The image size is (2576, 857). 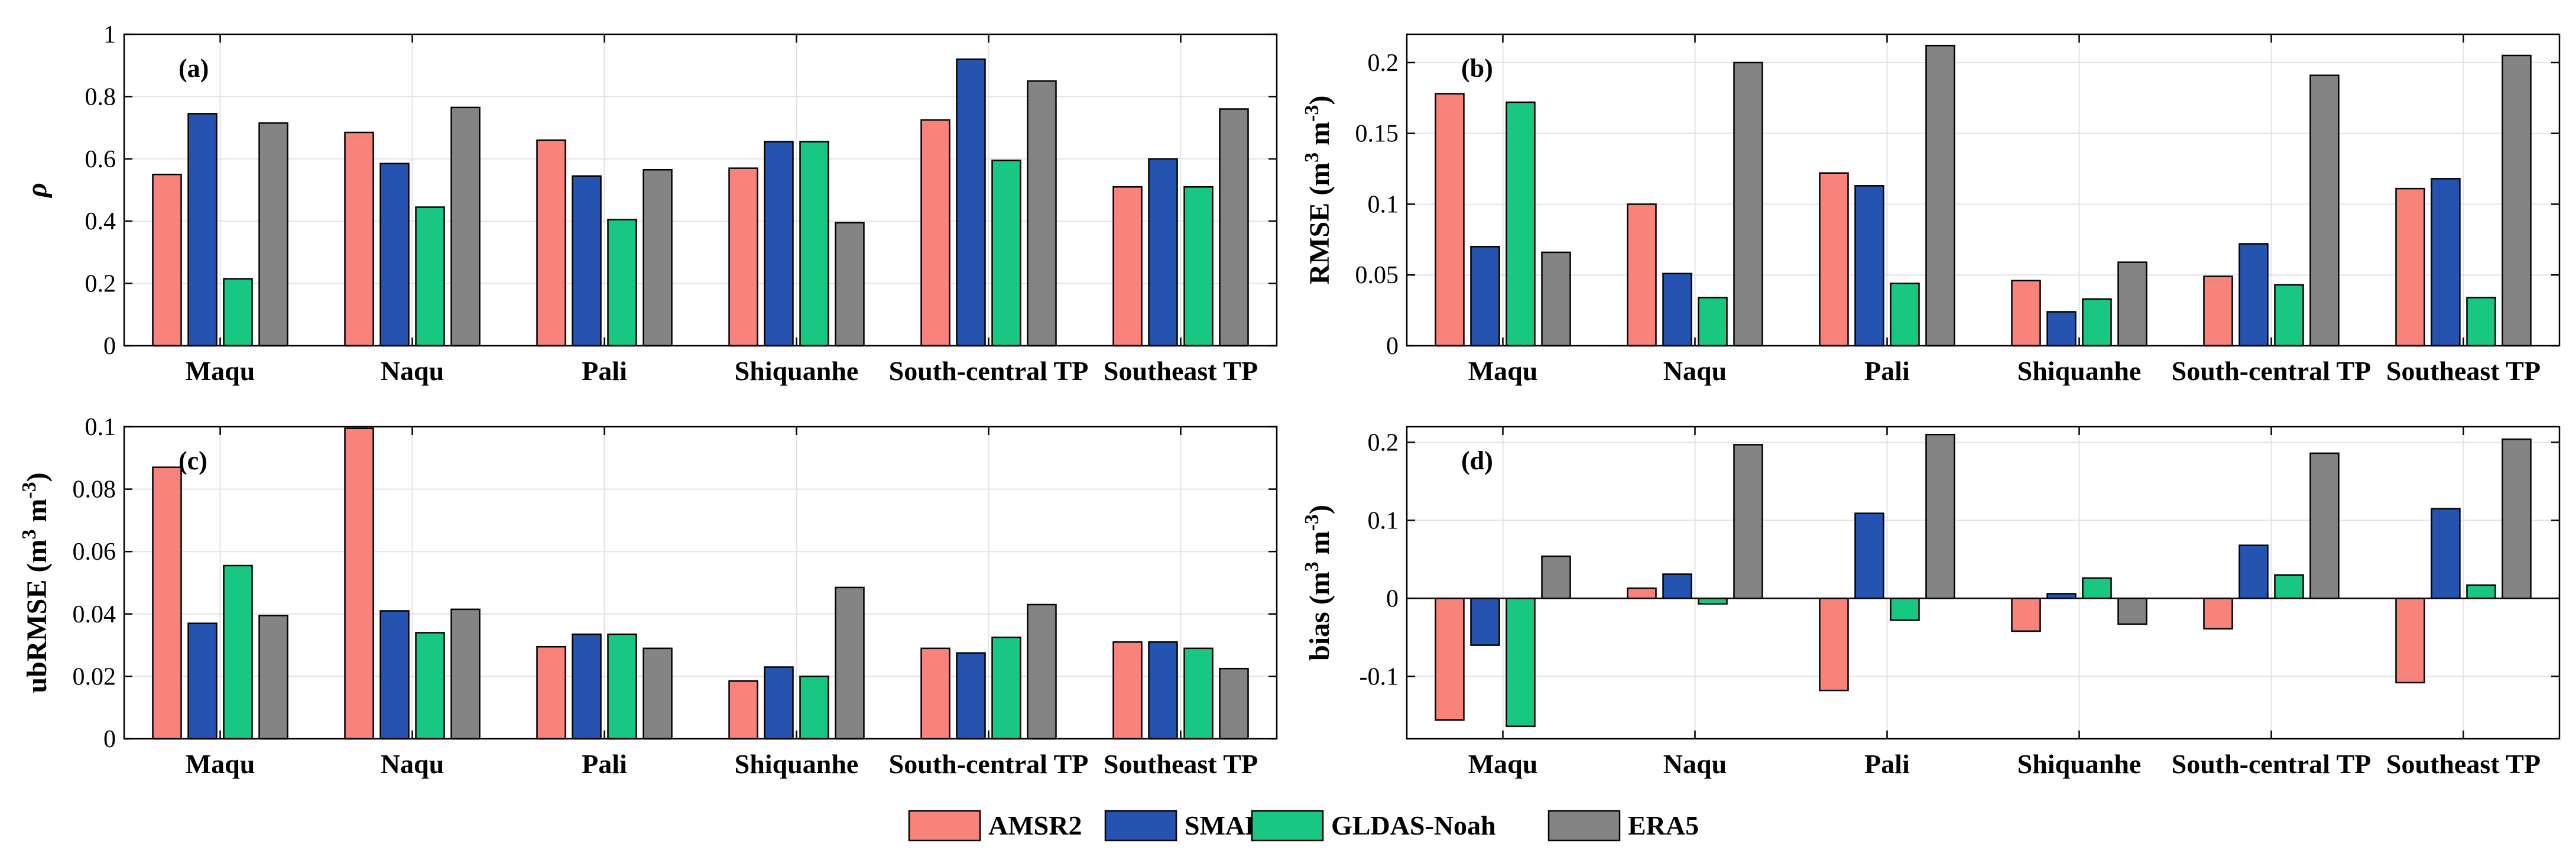 I want to click on legend-label-smap: SMAP, so click(x=1223, y=825).